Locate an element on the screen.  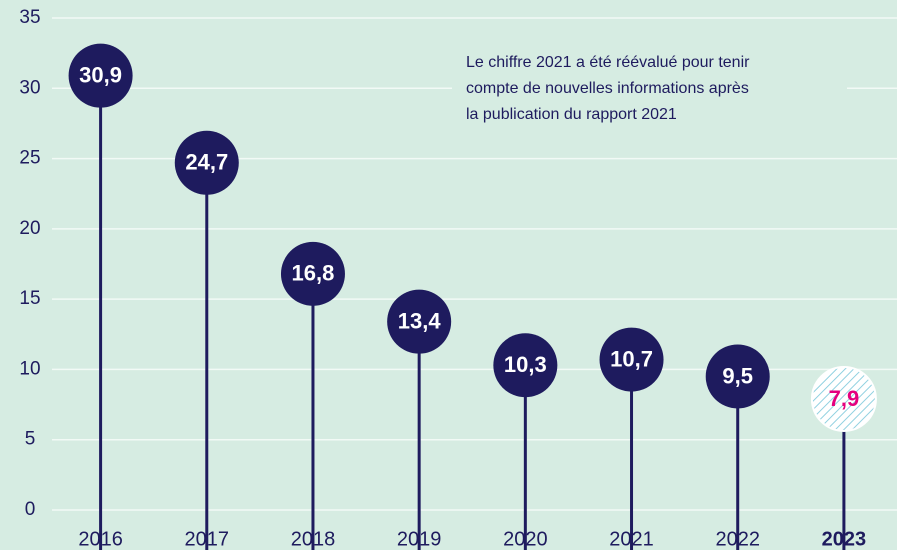
y-tick-label: 0 is located at coordinates (30, 509).